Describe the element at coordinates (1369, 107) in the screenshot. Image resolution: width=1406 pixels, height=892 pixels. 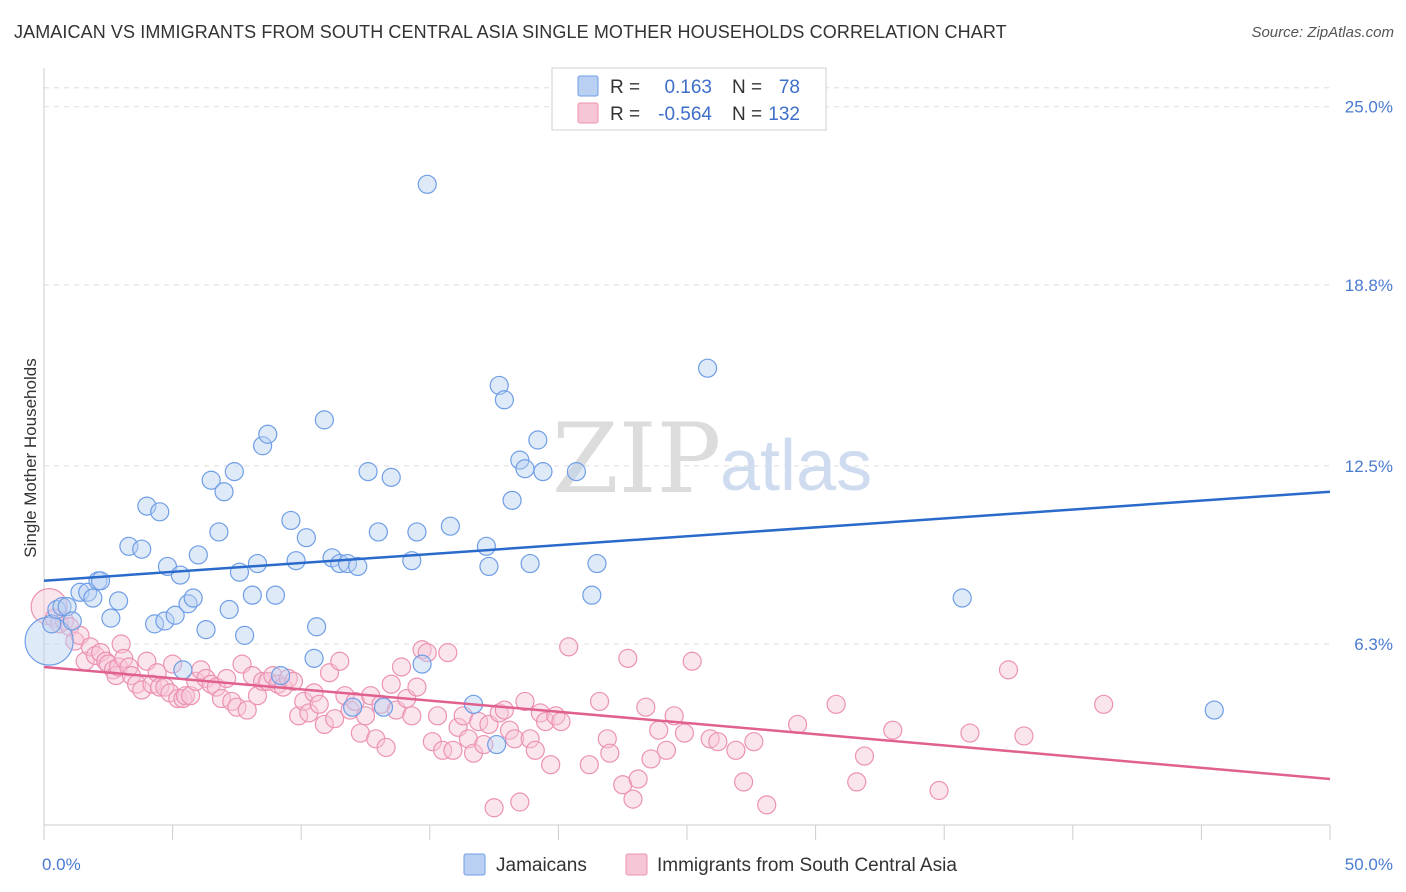
I see `y-tick-label: 25.0%` at that location.